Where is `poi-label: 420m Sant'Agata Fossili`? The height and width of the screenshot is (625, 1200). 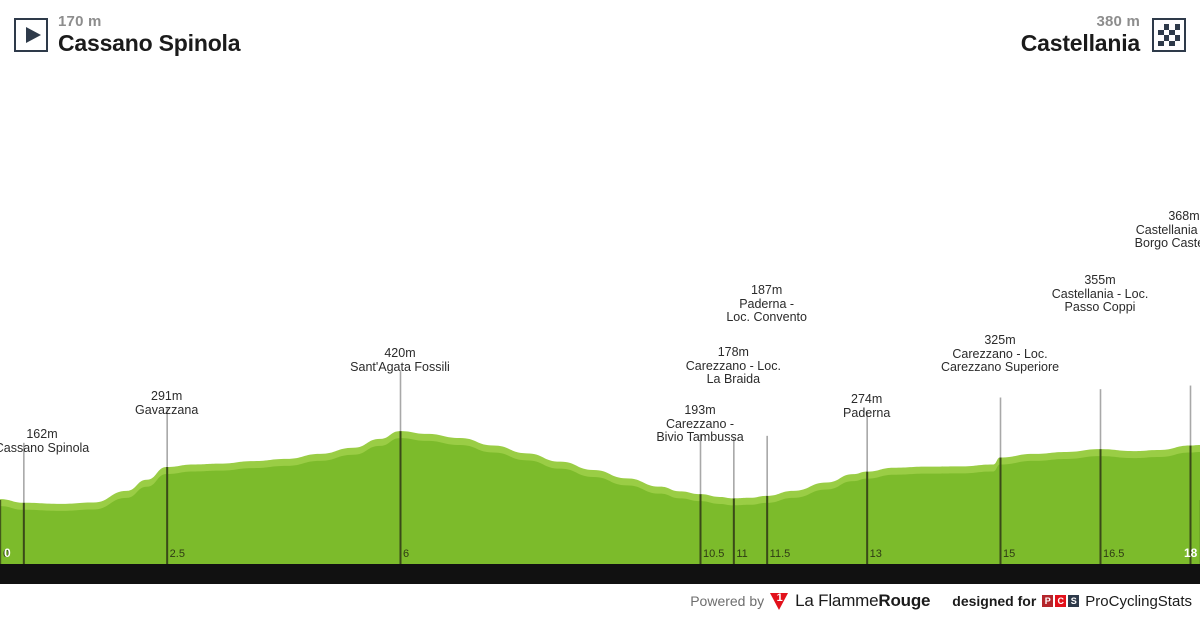
poi-label: 420m Sant'Agata Fossili is located at coordinates (400, 360).